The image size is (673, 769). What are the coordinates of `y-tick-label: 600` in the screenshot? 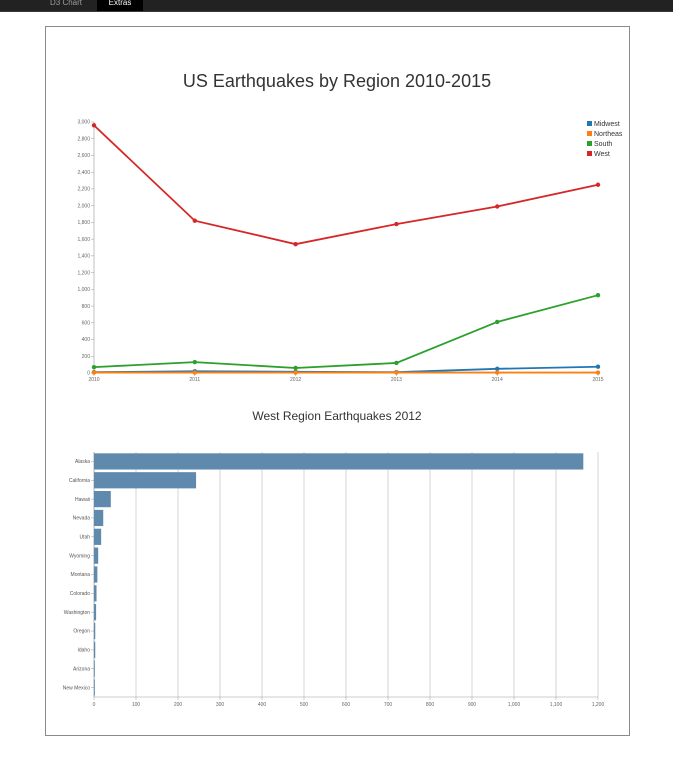 It's located at (86, 324).